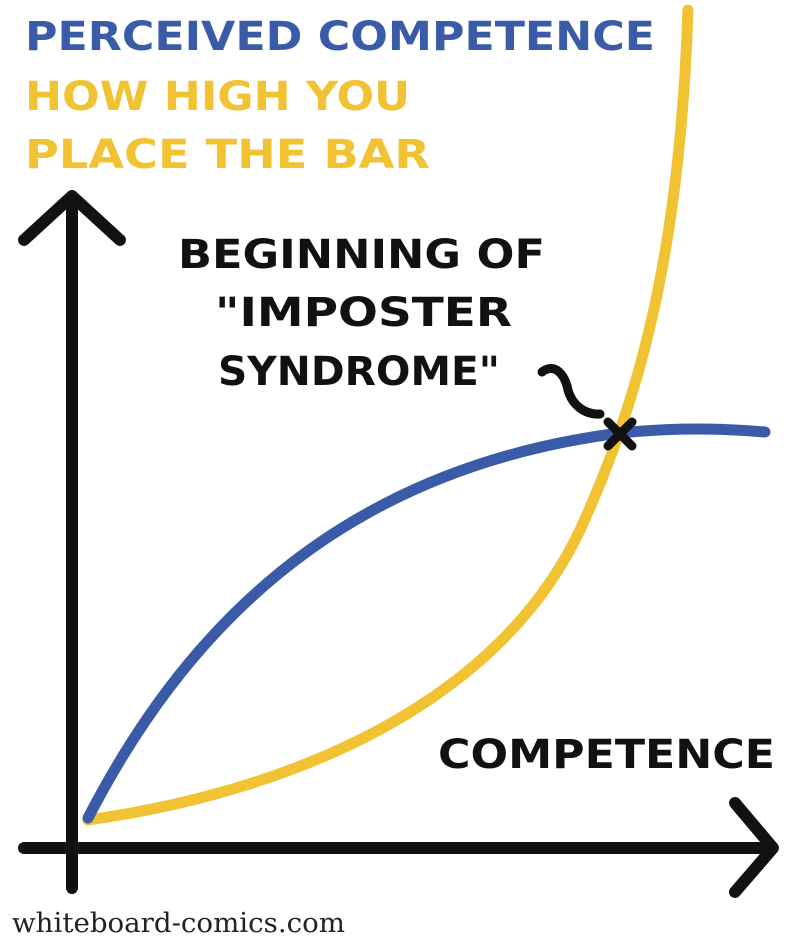 This screenshot has width=800, height=945. What do you see at coordinates (72, 218) in the screenshot?
I see `y-arrow` at bounding box center [72, 218].